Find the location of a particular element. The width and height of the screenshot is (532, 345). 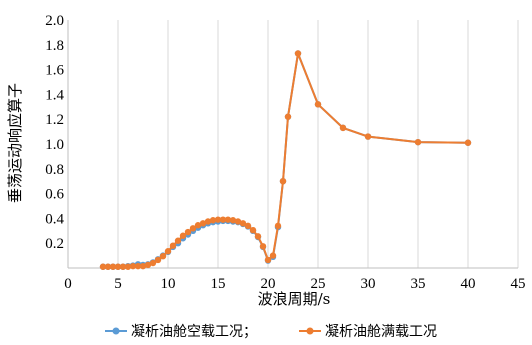

y-tick-label: 1.4 is located at coordinates (54, 95).